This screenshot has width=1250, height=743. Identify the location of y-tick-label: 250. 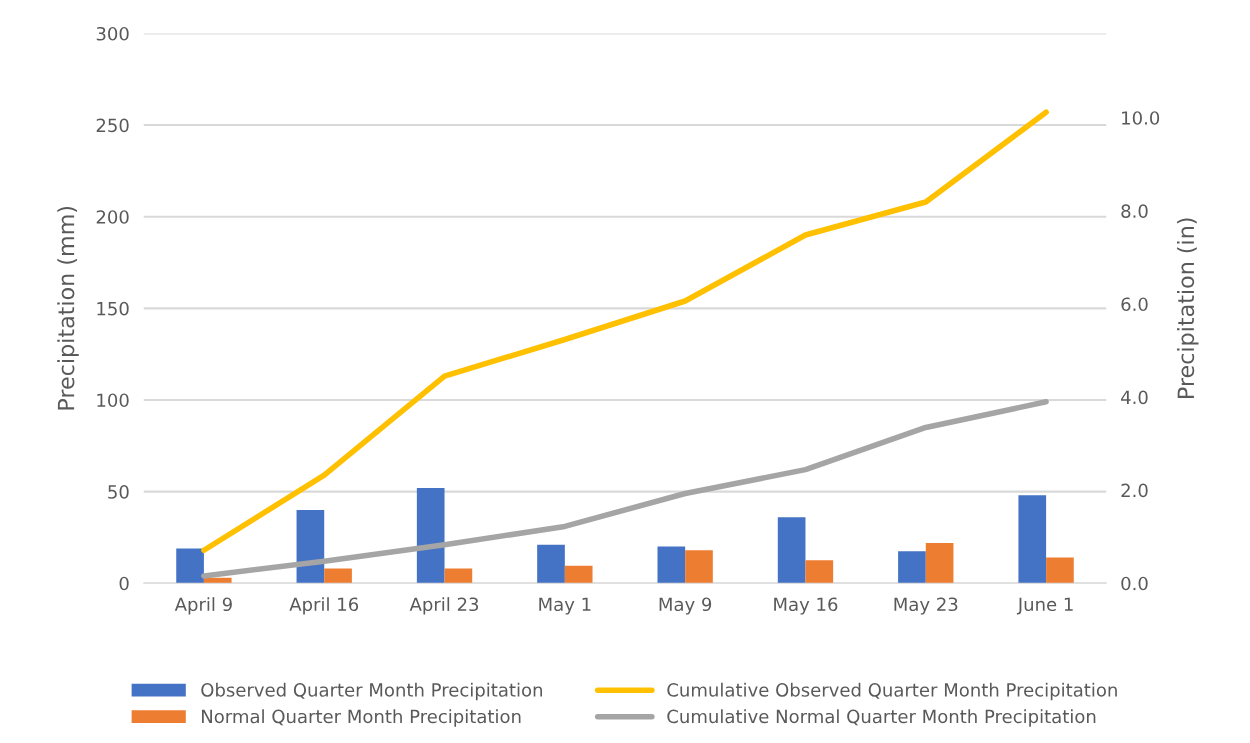
(112, 125).